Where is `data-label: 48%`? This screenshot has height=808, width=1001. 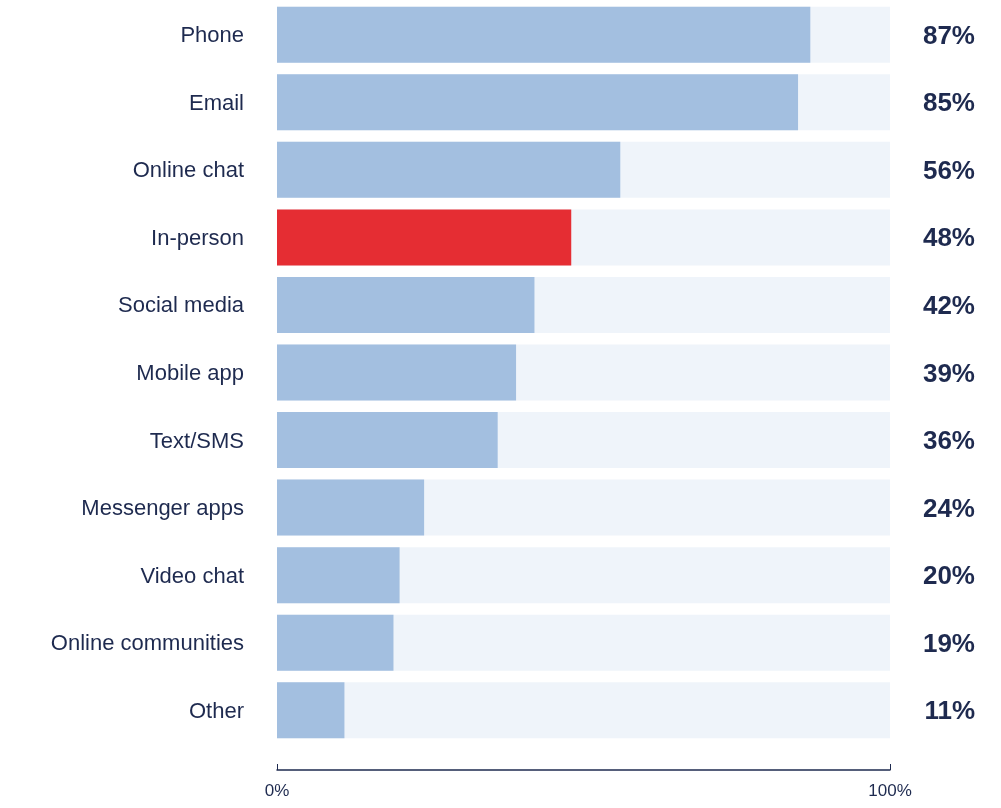
data-label: 48% is located at coordinates (948, 237).